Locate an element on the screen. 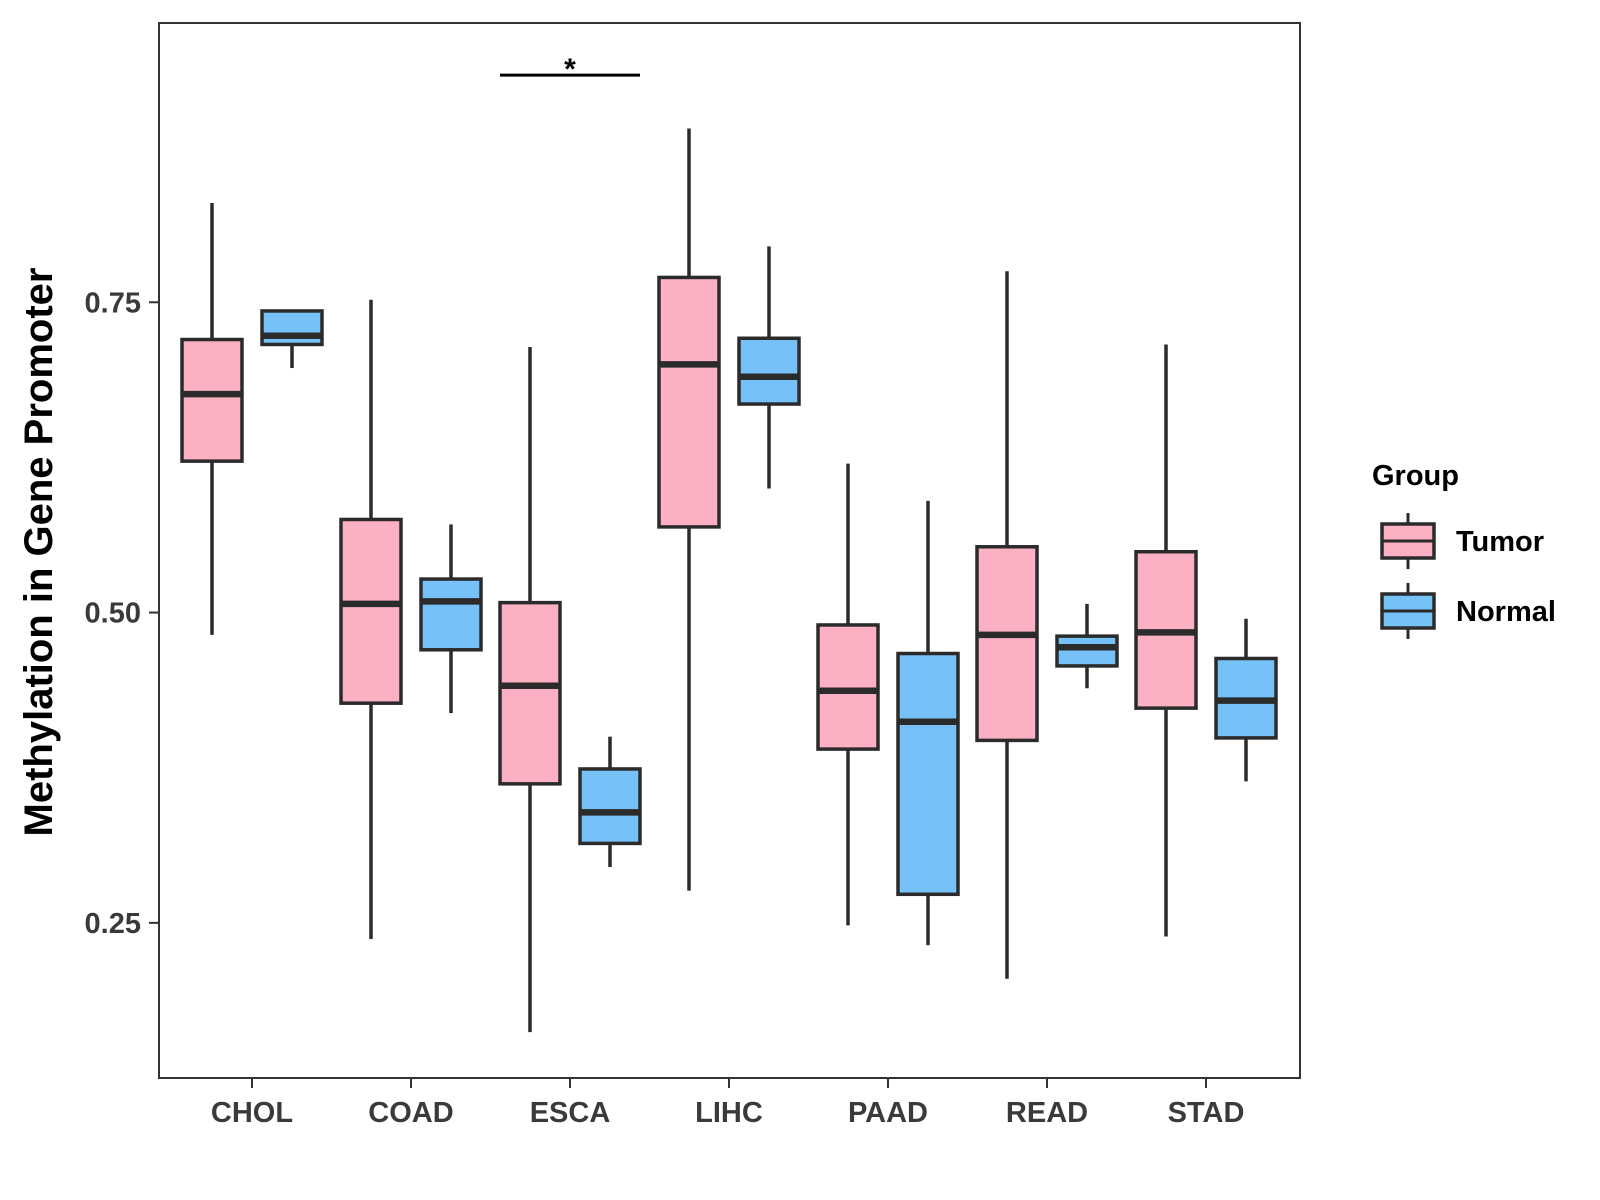 This screenshot has width=1600, height=1200. box-read-normal is located at coordinates (1087, 646).